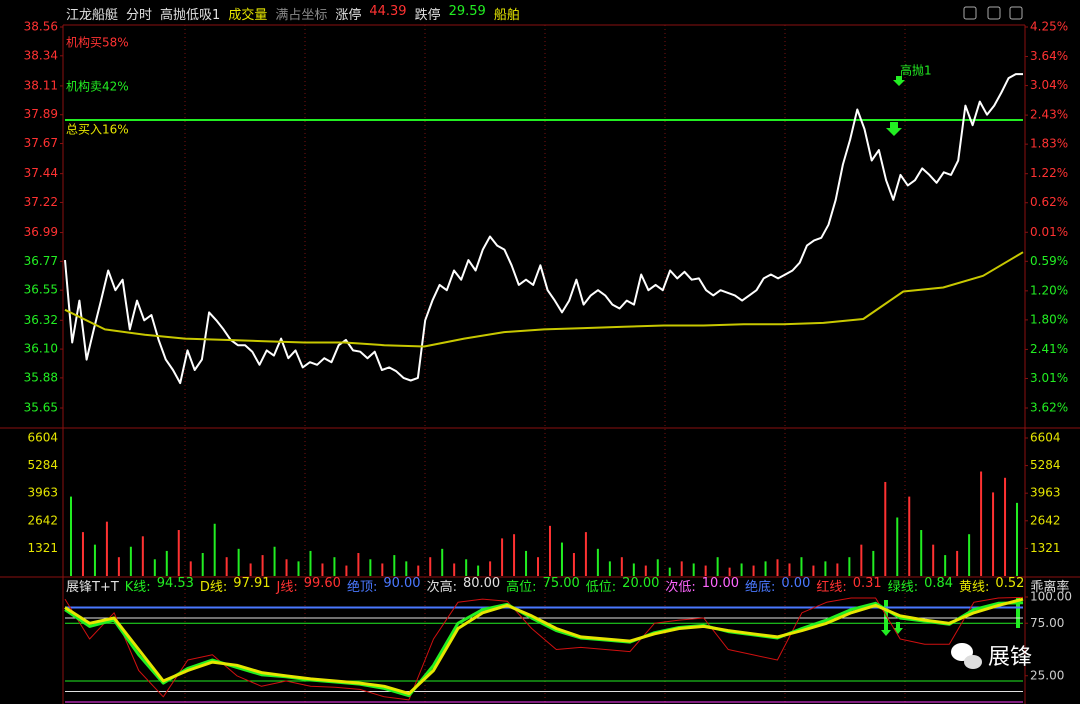 This screenshot has height=704, width=1080. I want to click on header: 江龙船艇 分时 高抛低吸1 成交量 满占坐标 涨停 44.39 跌停 29.59 船舶, so click(293, 13).